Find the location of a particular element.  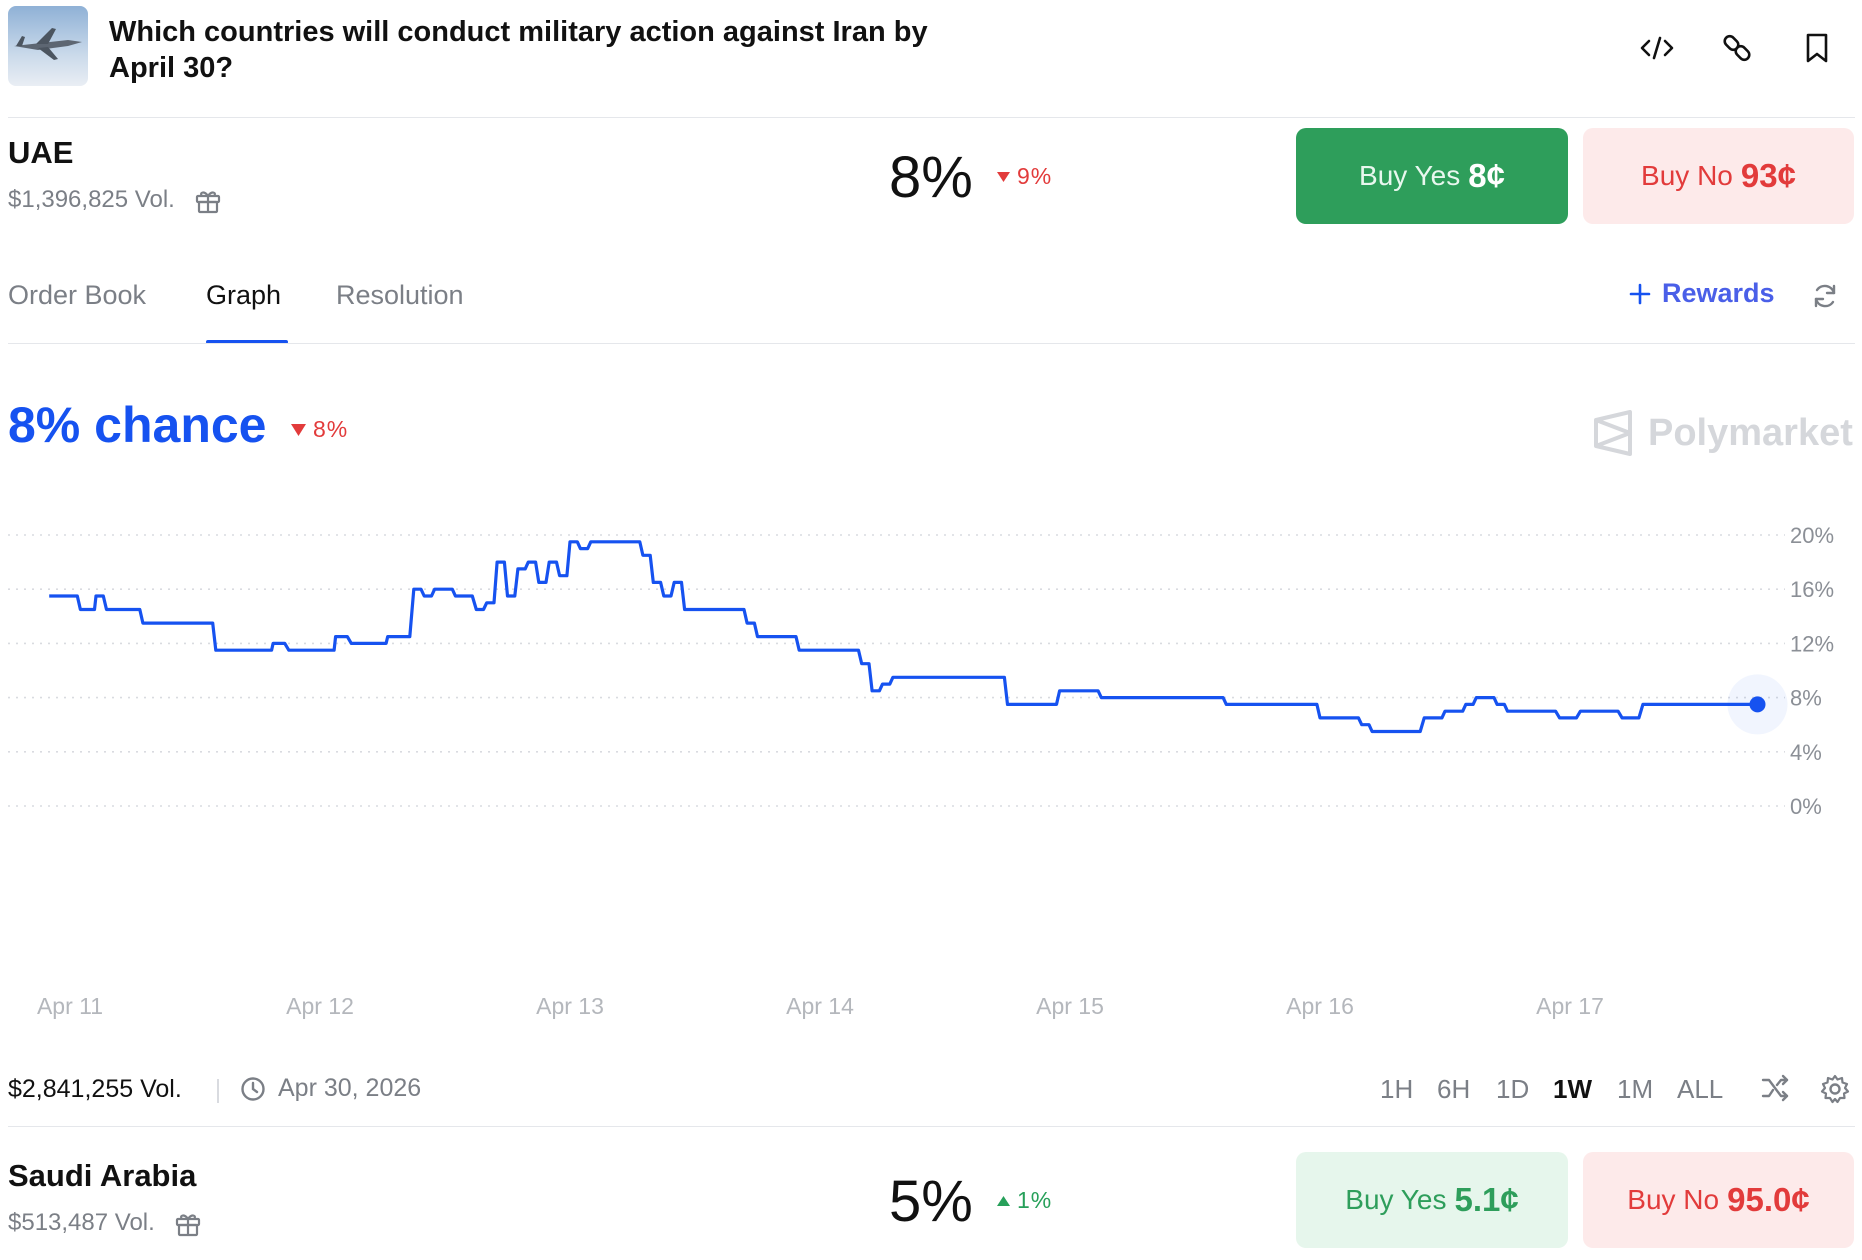

x-tick-label: Apr 11 is located at coordinates (70, 1006).